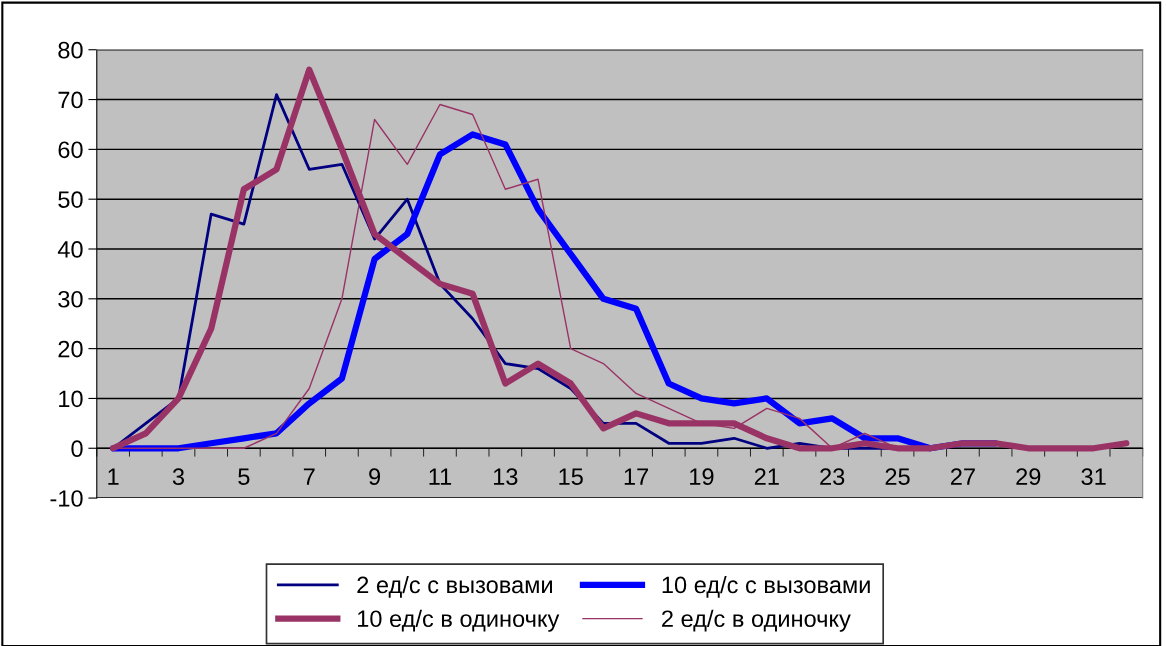  I want to click on legend-label: 2 ед/с в одиночку, so click(756, 620).